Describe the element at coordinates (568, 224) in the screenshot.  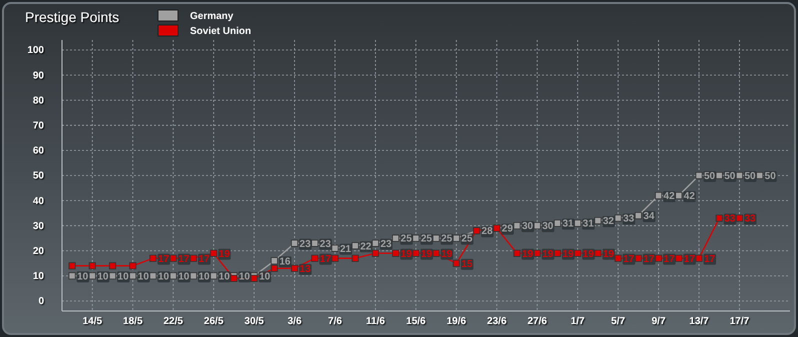
I see `data-label: 31` at that location.